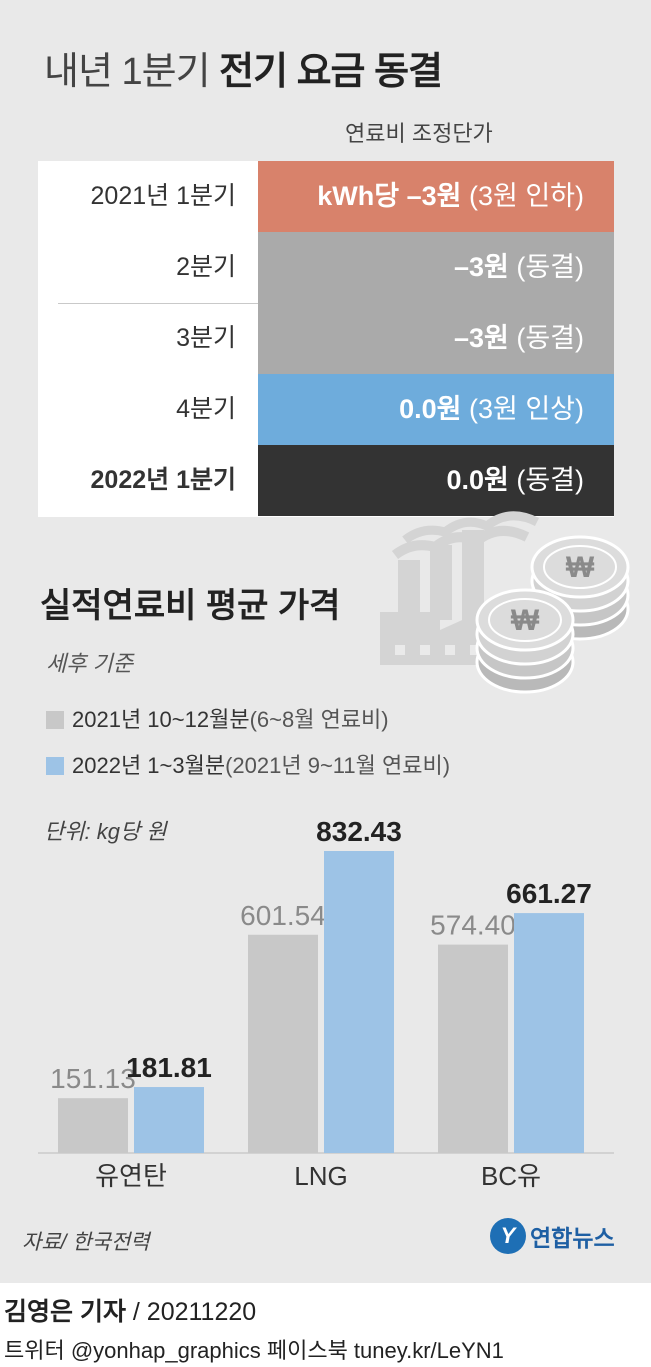 This screenshot has height=1367, width=651. I want to click on table-row: 2분기 –3원 (동결), so click(326, 267).